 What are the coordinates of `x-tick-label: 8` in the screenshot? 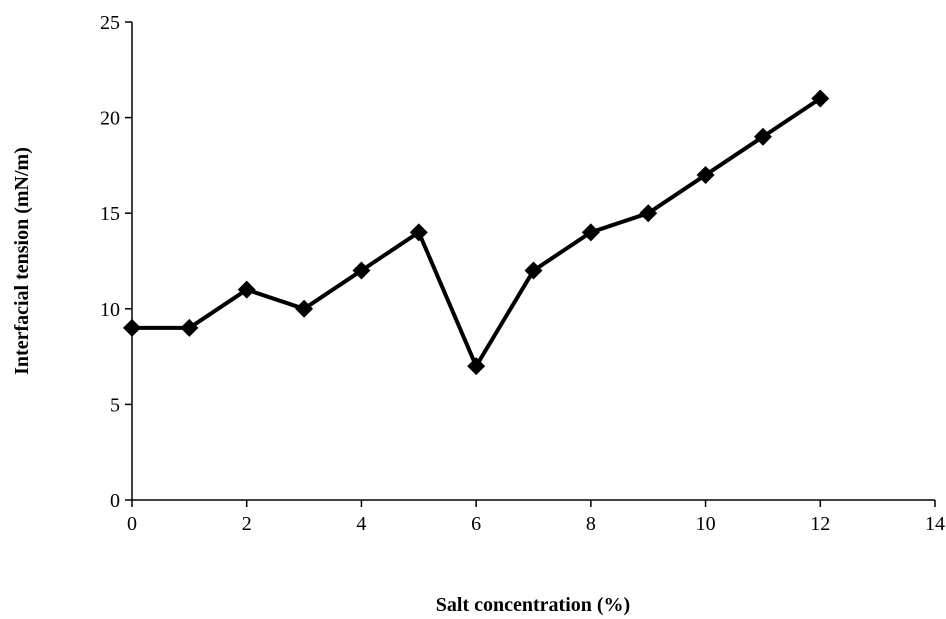 It's located at (591, 524).